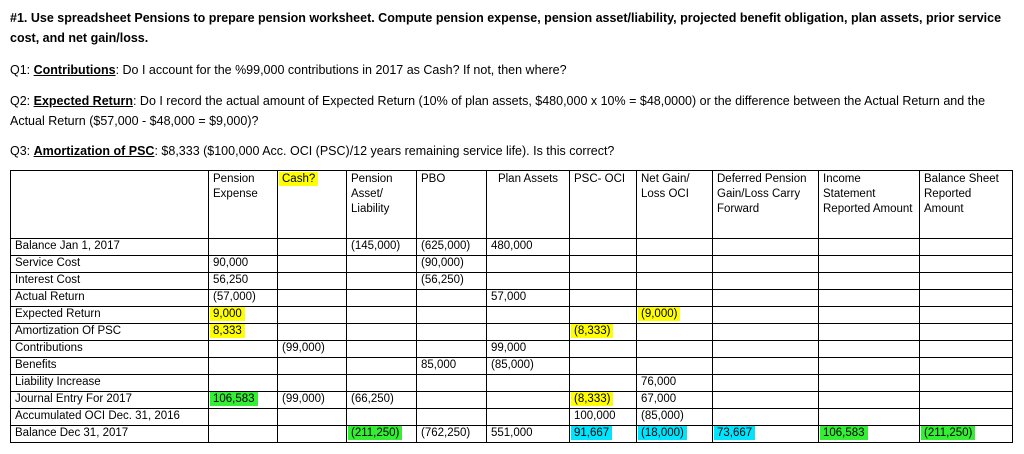 The width and height of the screenshot is (1024, 454). I want to click on highlighted-value: 73,667, so click(735, 433).